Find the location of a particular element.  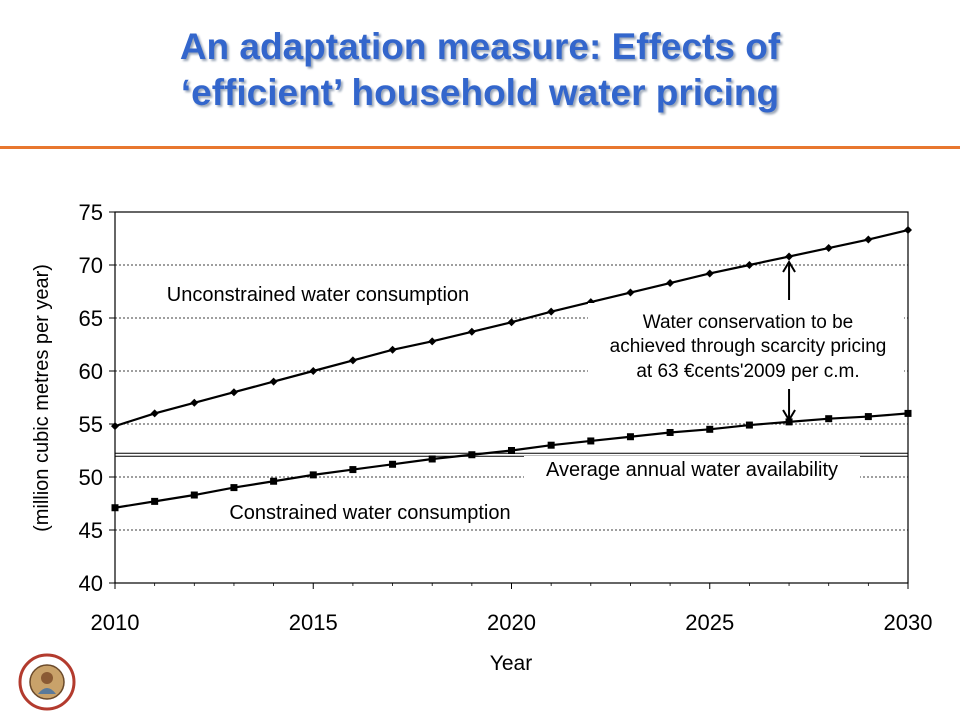

availability-label: Average annual water availability is located at coordinates (692, 470).